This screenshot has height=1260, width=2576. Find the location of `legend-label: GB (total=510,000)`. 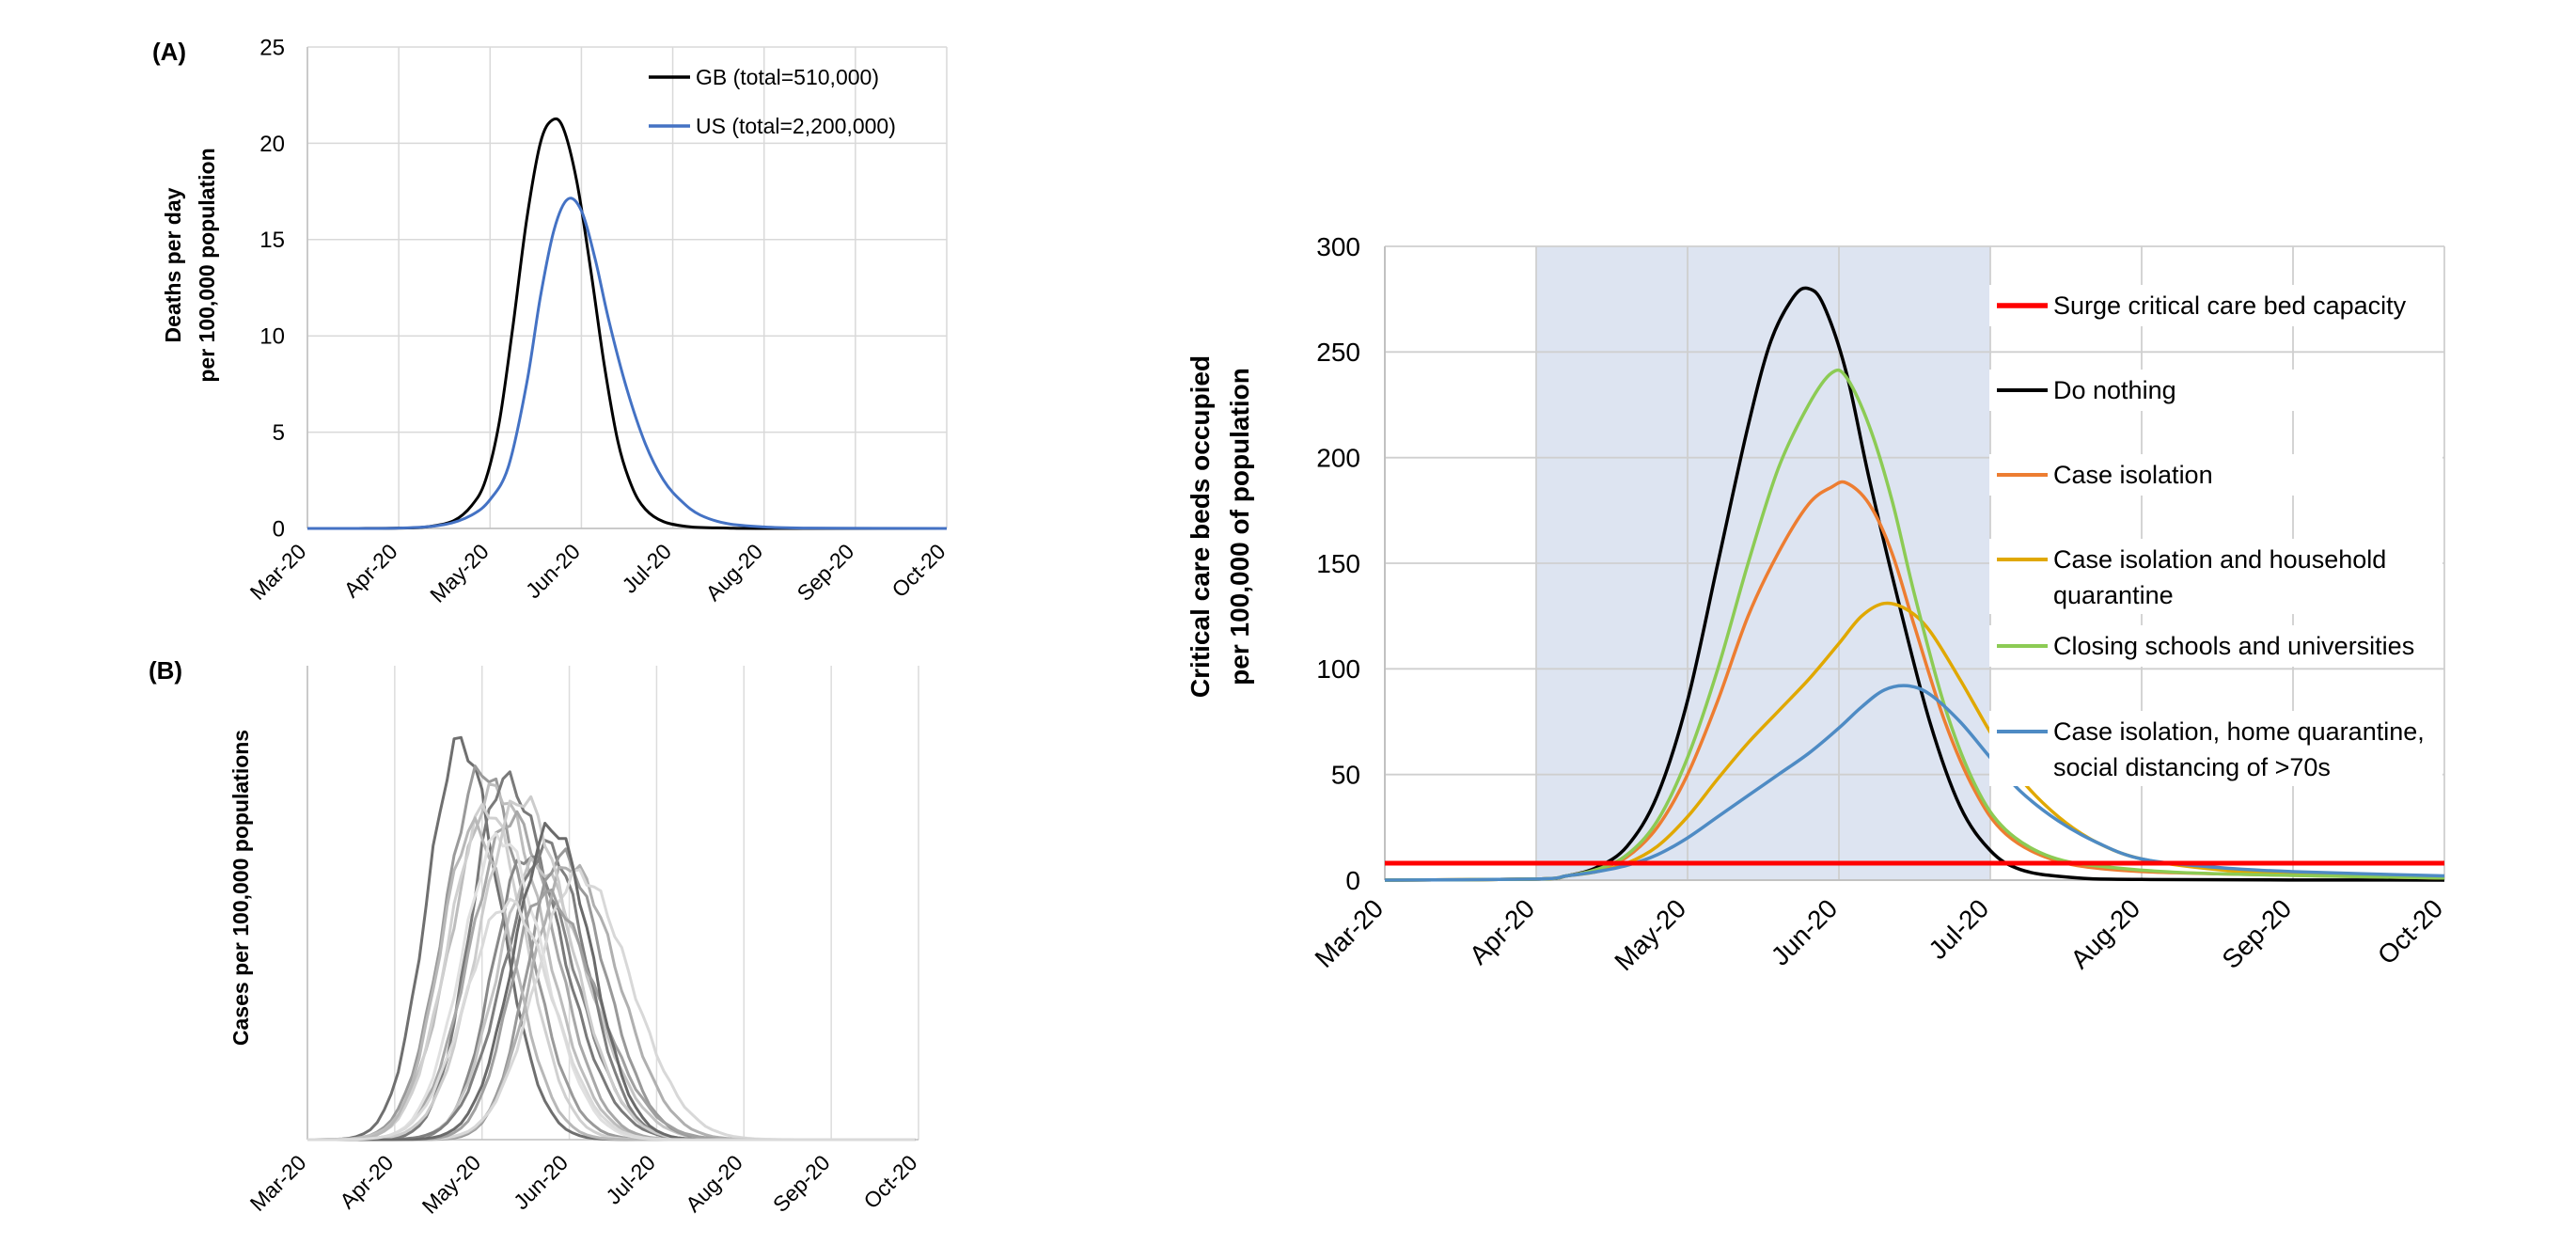

legend-label: GB (total=510,000) is located at coordinates (788, 77).